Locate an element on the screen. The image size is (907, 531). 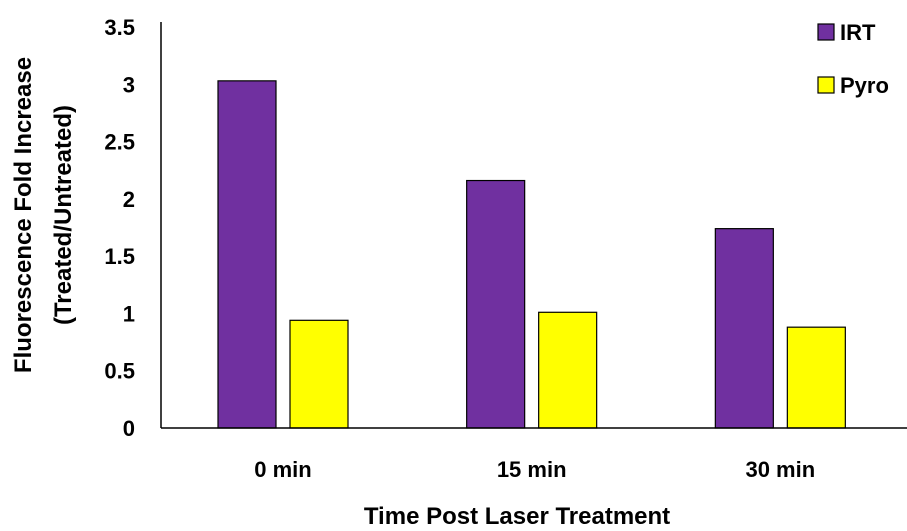
y-tick-label: 3.5 is located at coordinates (119, 27).